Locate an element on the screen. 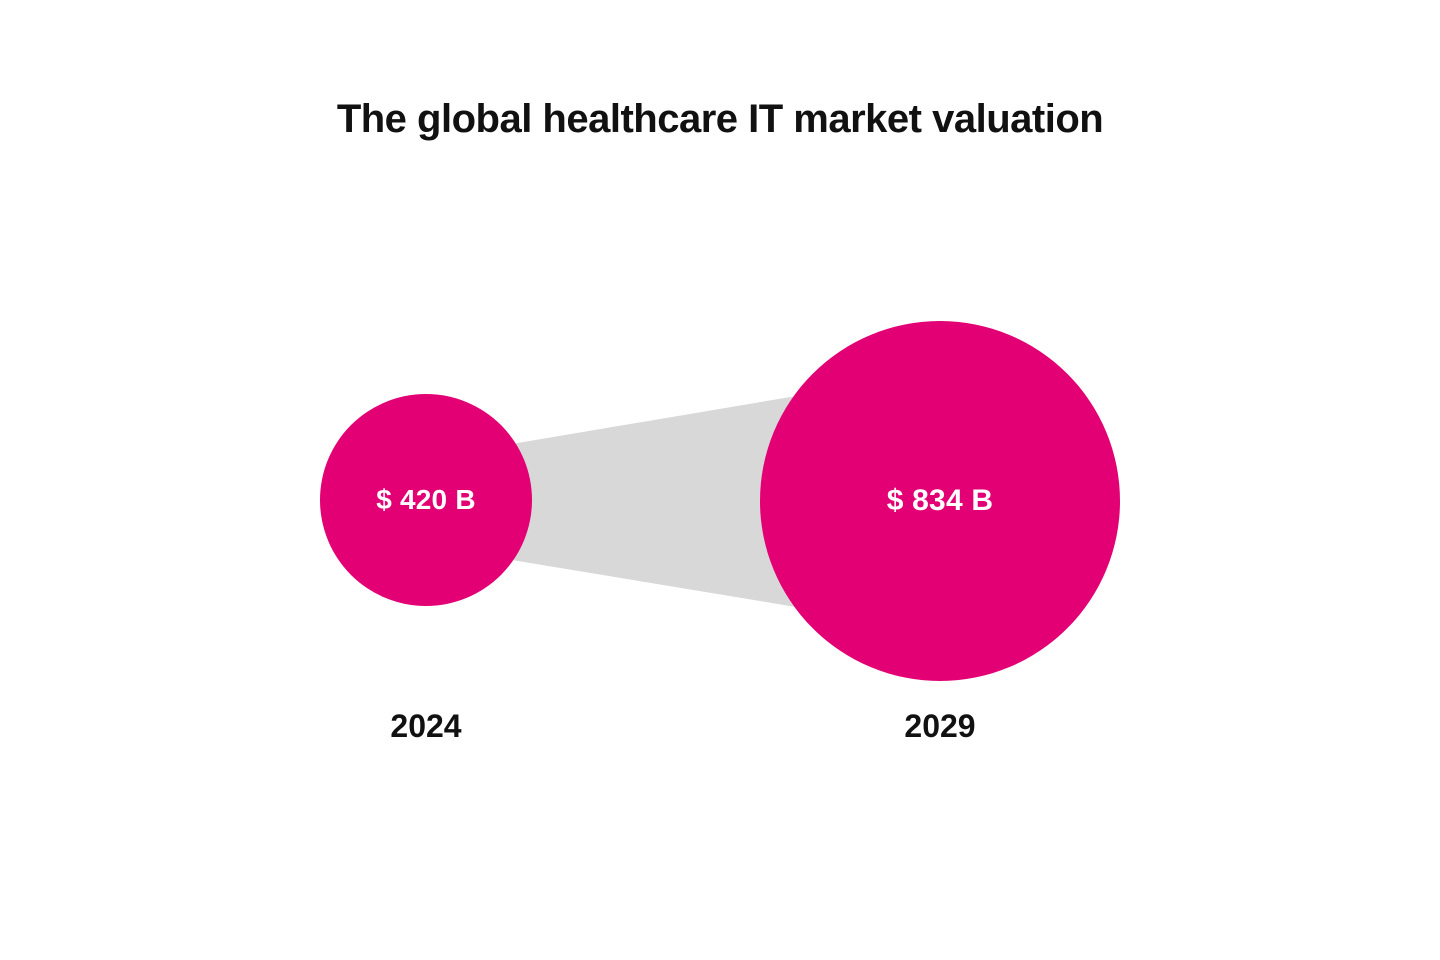 The height and width of the screenshot is (960, 1440). axis-label-2024: 2024 is located at coordinates (426, 726).